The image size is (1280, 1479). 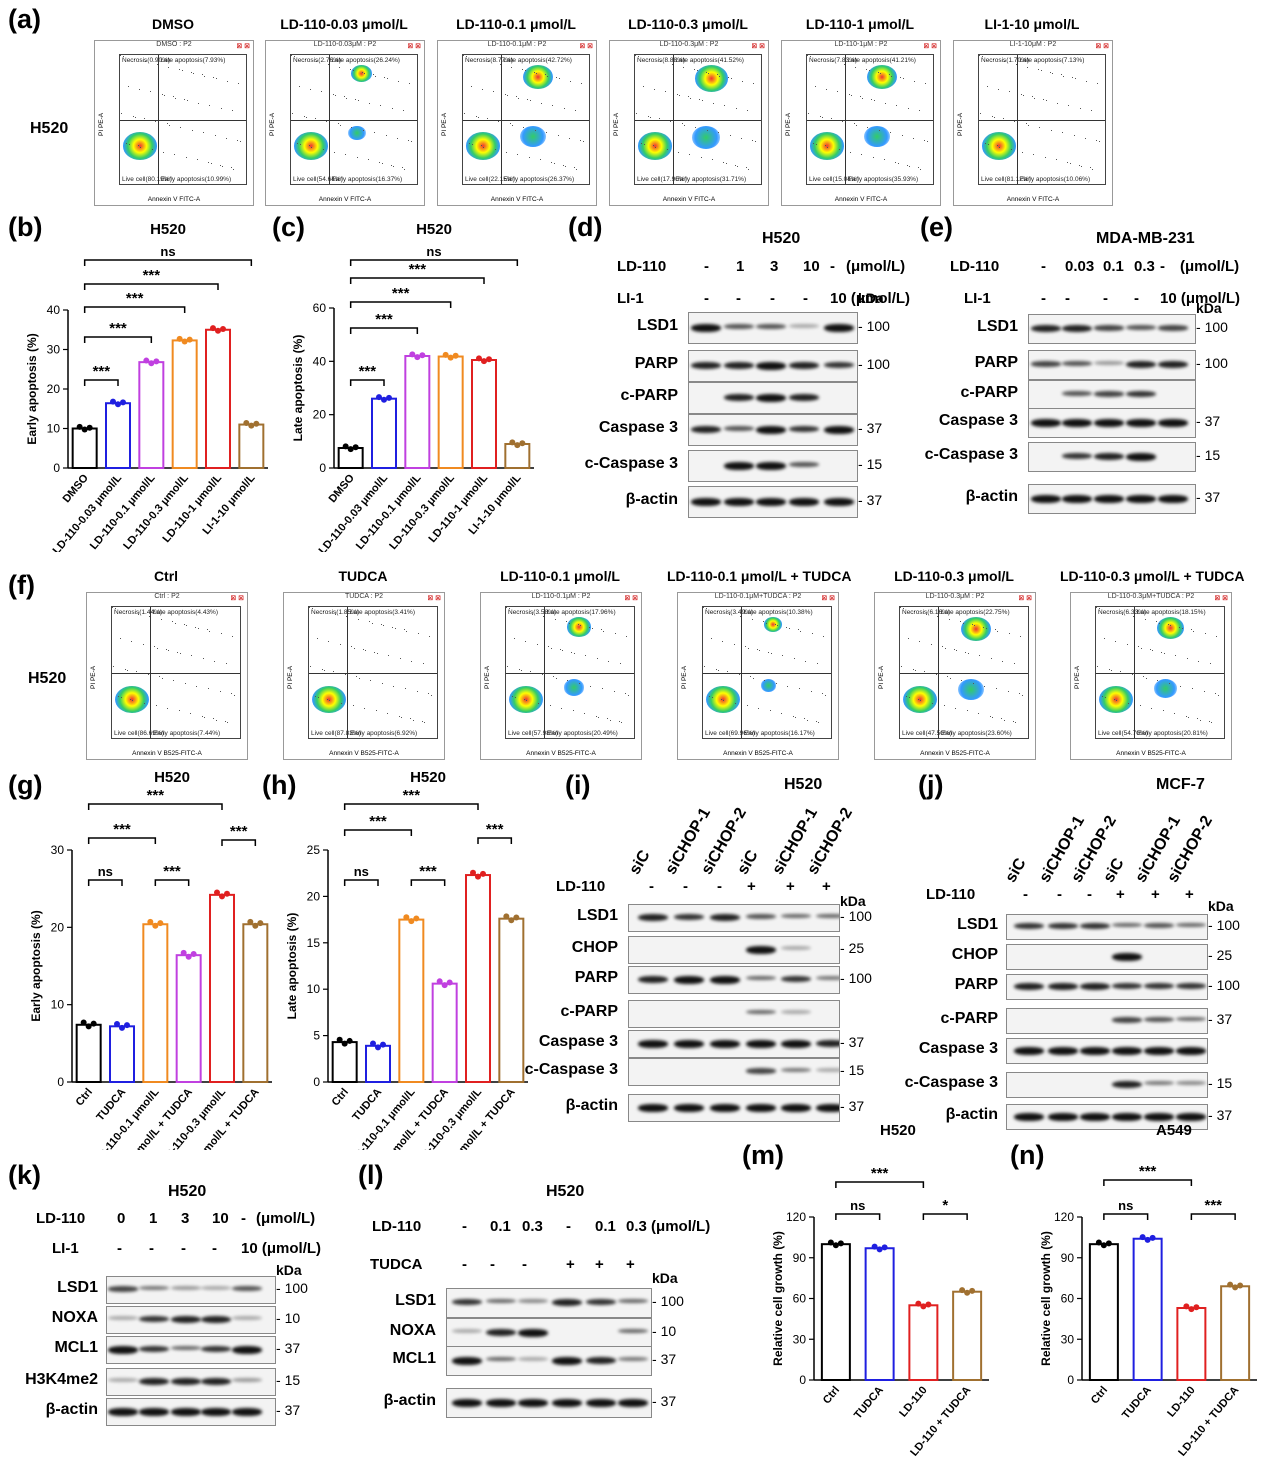 What do you see at coordinates (314, 943) in the screenshot?
I see `y-tick-label: 15` at bounding box center [314, 943].